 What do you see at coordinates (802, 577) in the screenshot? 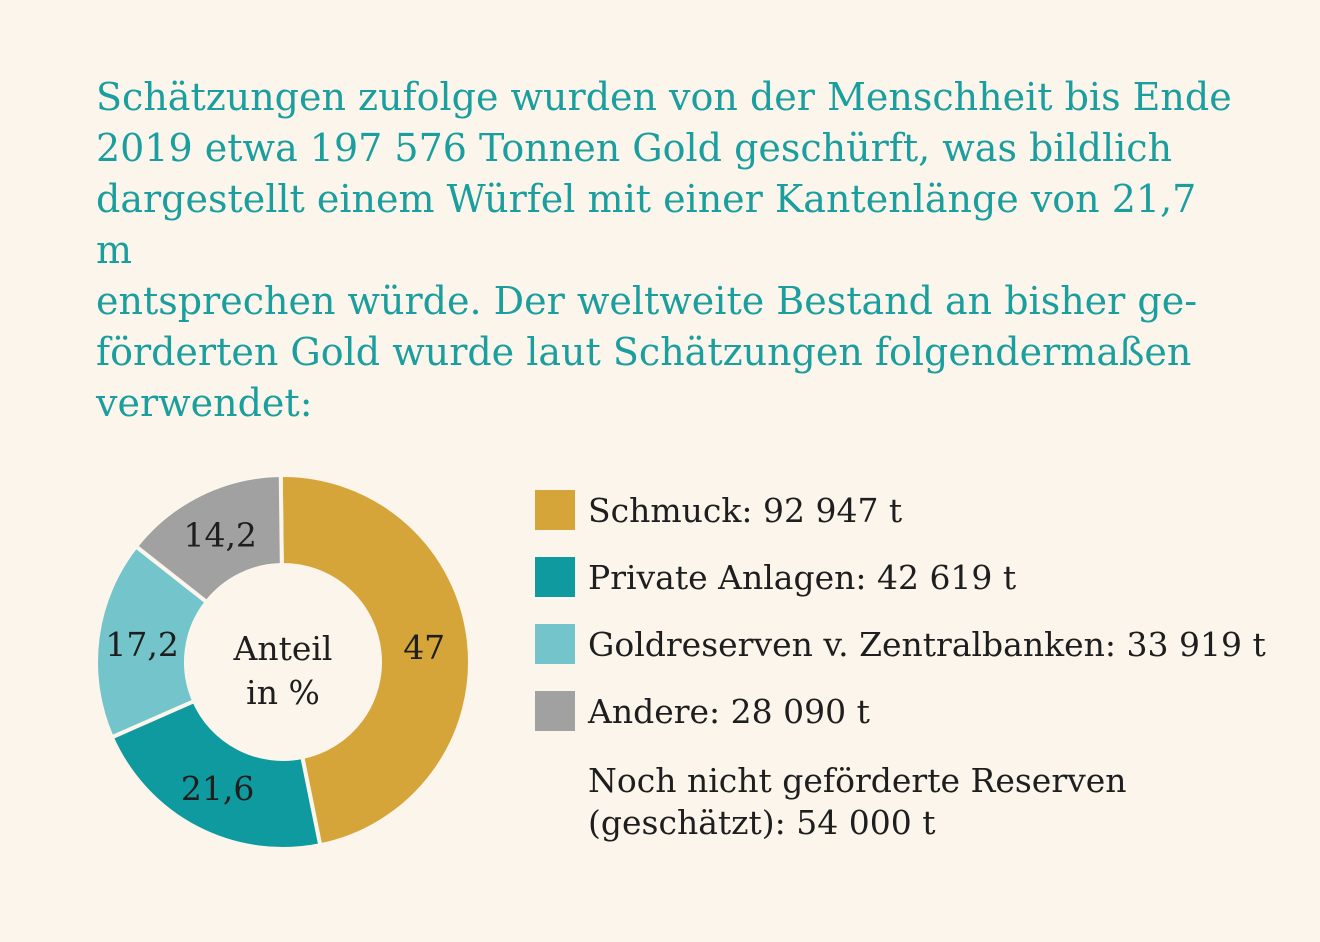
I see `legend-label-private-anlagen: Private Anlagen: 42 619 t` at bounding box center [802, 577].